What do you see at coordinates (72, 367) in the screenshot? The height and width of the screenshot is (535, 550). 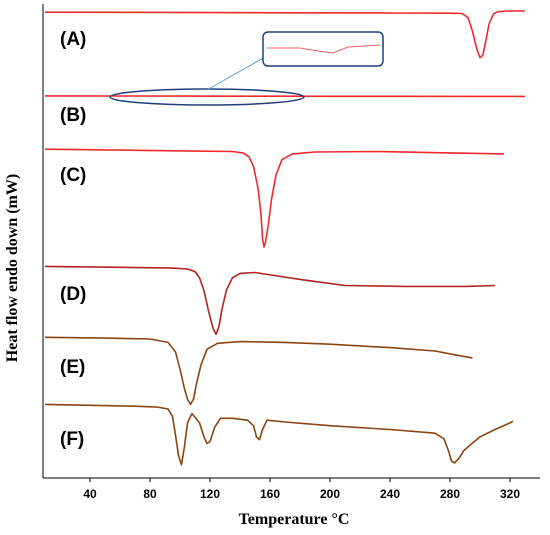 I see `curve-label-e: (E)` at bounding box center [72, 367].